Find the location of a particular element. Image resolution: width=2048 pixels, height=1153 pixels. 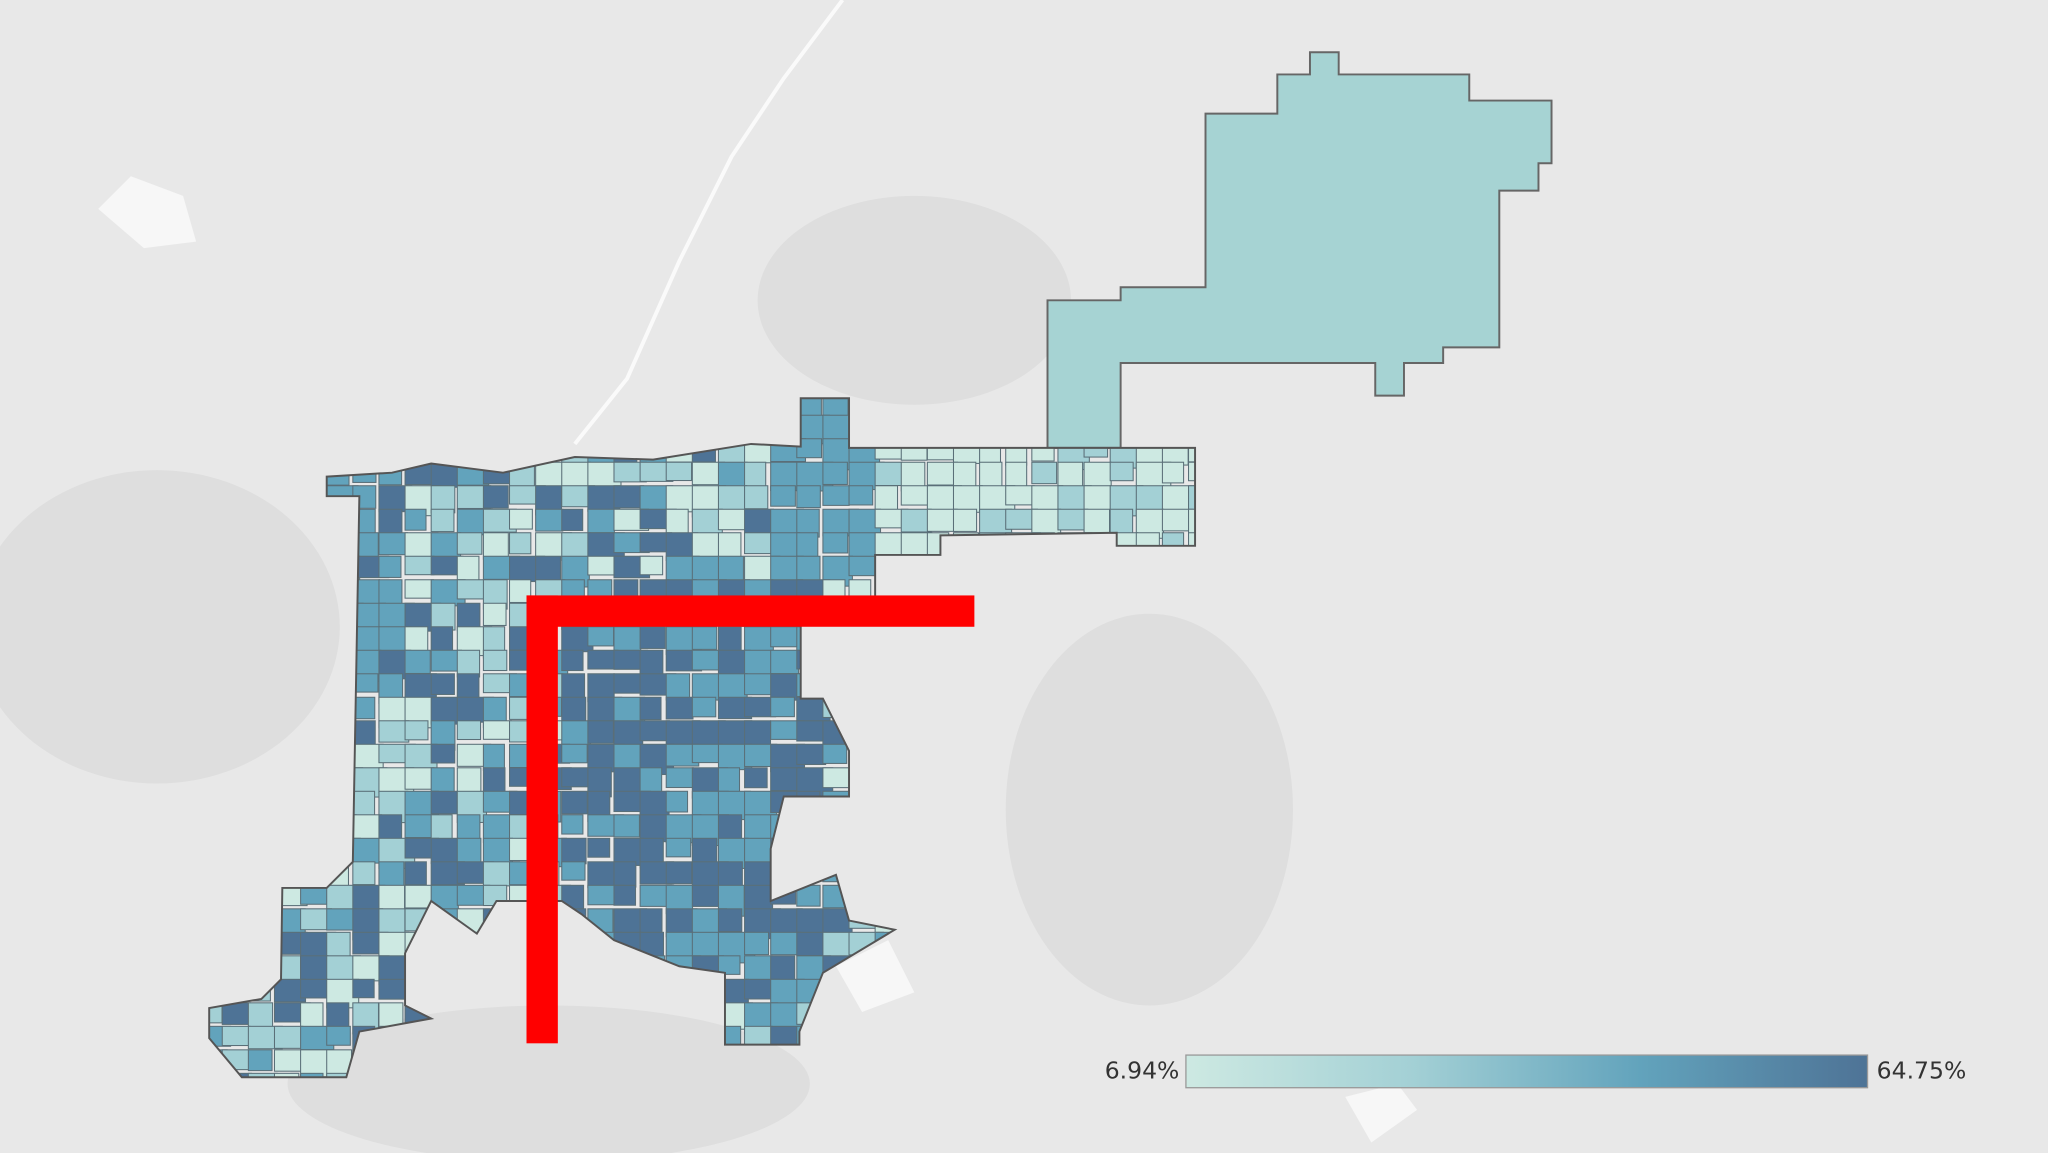

legend-max: 64.75% is located at coordinates (1922, 1071).